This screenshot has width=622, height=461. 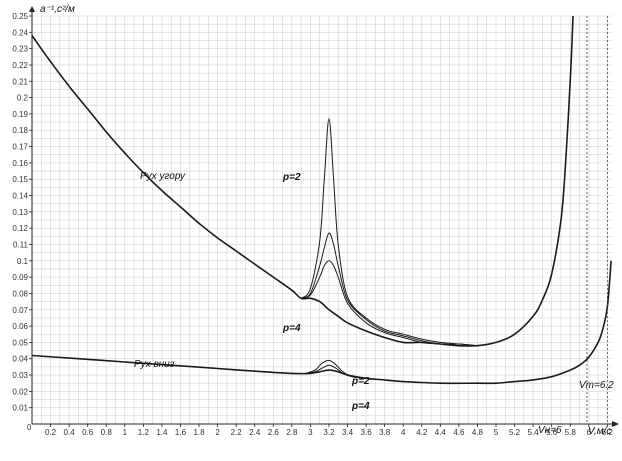 I want to click on y-tick-label: 0.03, so click(x=20, y=375).